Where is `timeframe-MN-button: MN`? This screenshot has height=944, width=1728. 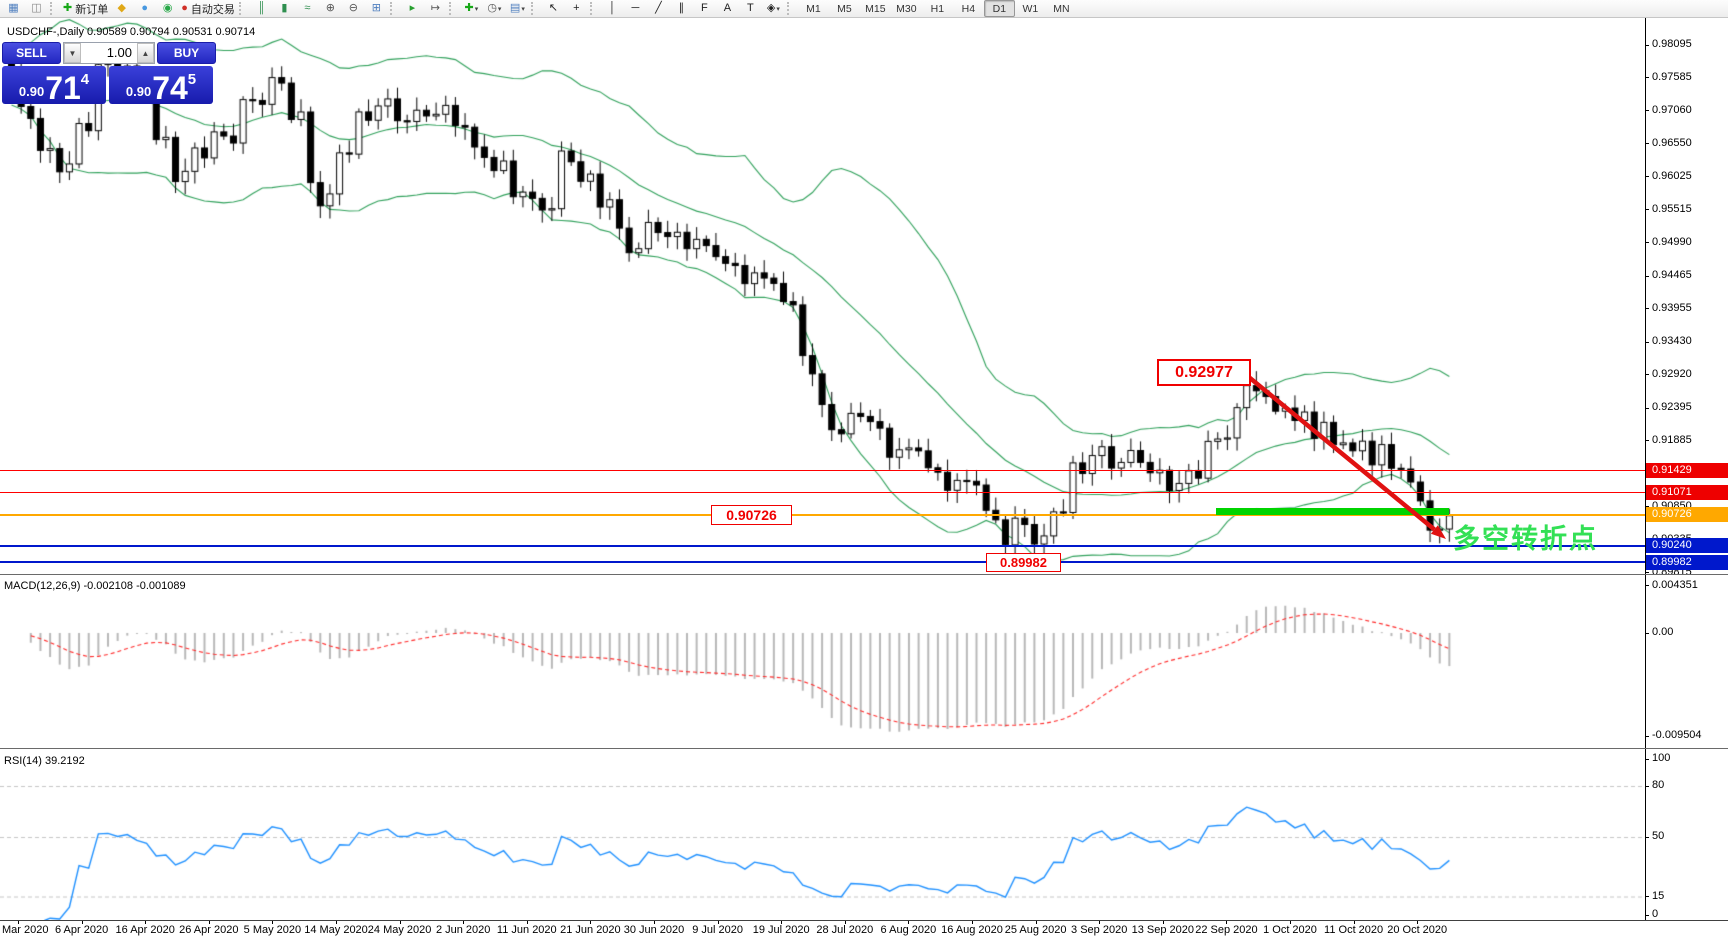
timeframe-MN-button: MN is located at coordinates (1061, 8).